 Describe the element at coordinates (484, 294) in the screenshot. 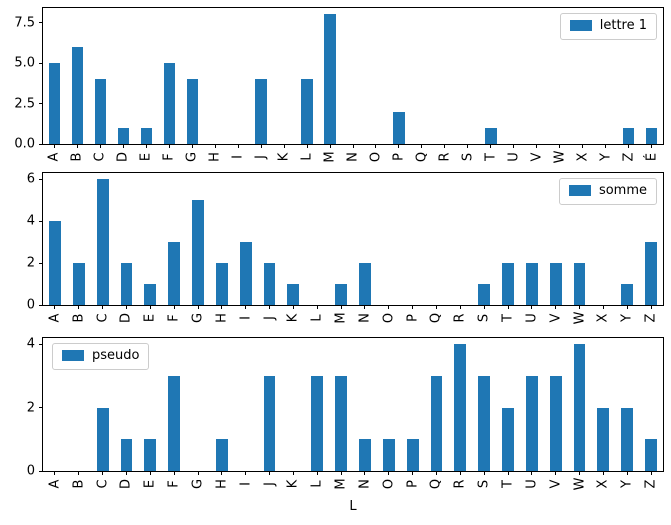

I see `bar-S` at that location.